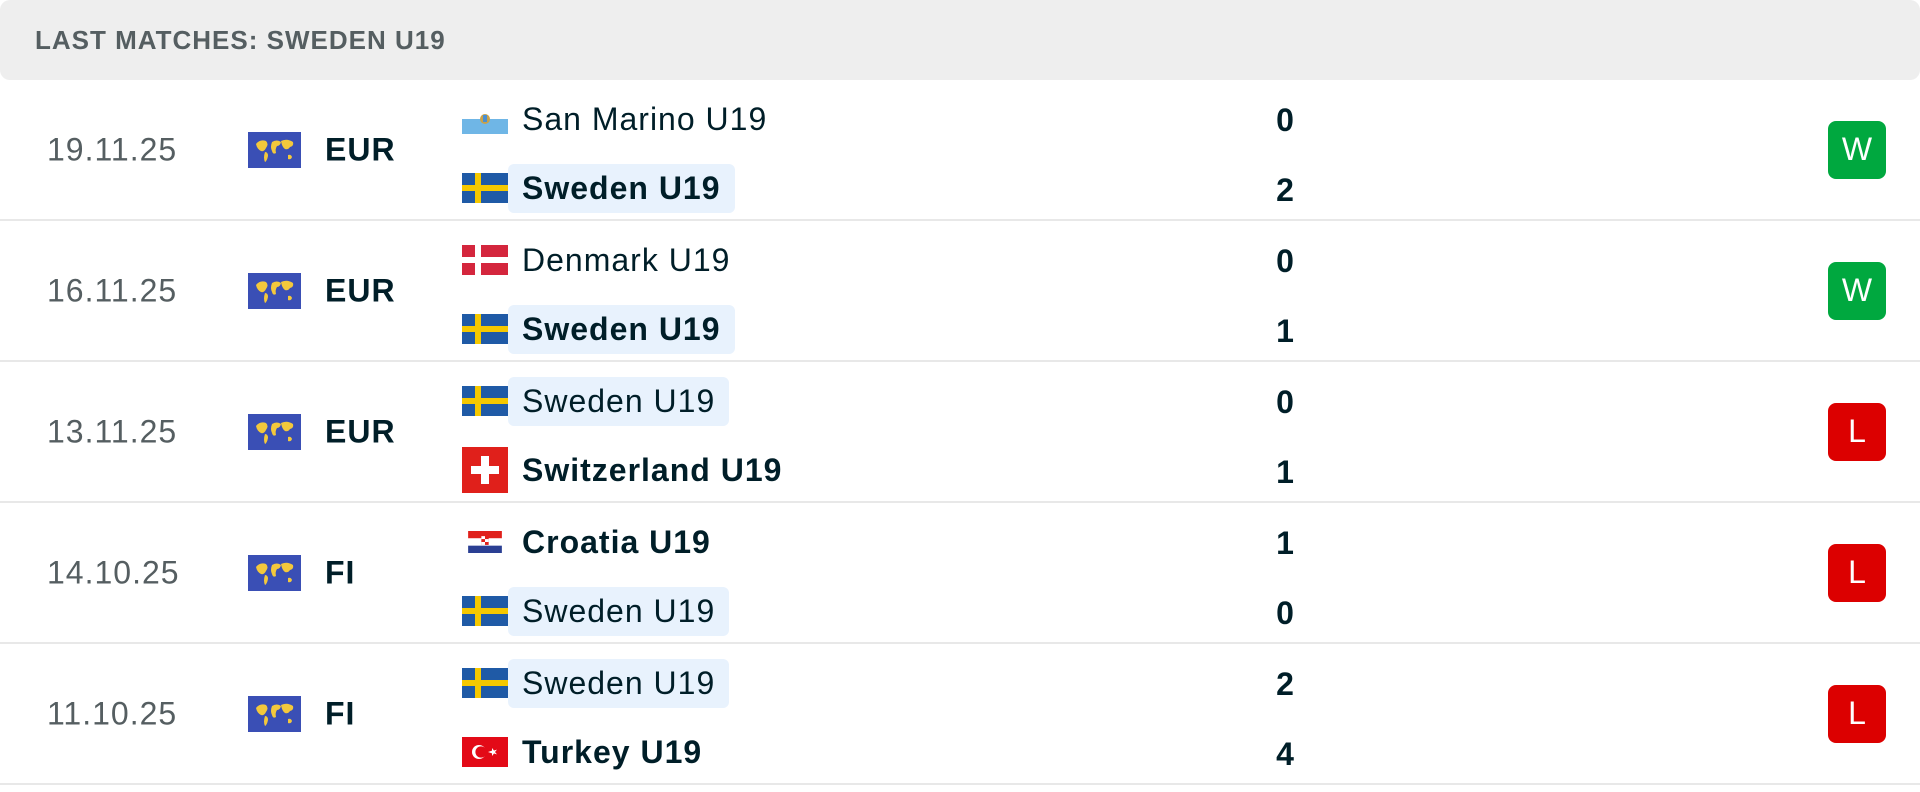  I want to click on section-header: LAST MATCHES: SWEDEN U19, so click(960, 40).